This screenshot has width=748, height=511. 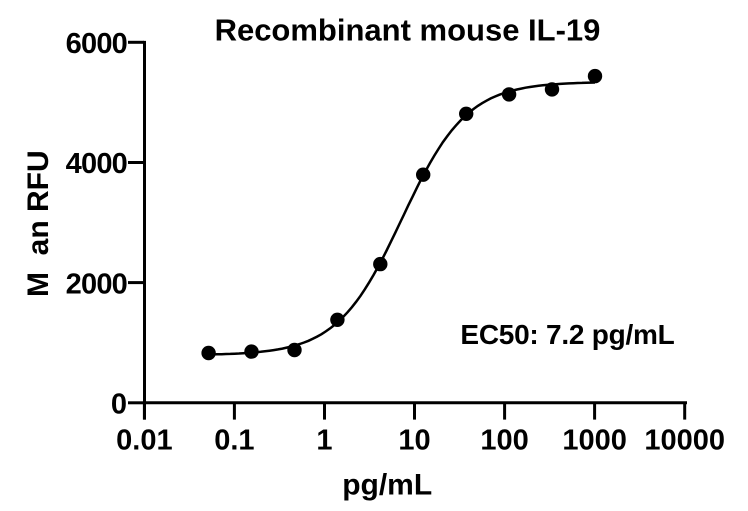 I want to click on svg-text: 4000, so click(x=96, y=164).